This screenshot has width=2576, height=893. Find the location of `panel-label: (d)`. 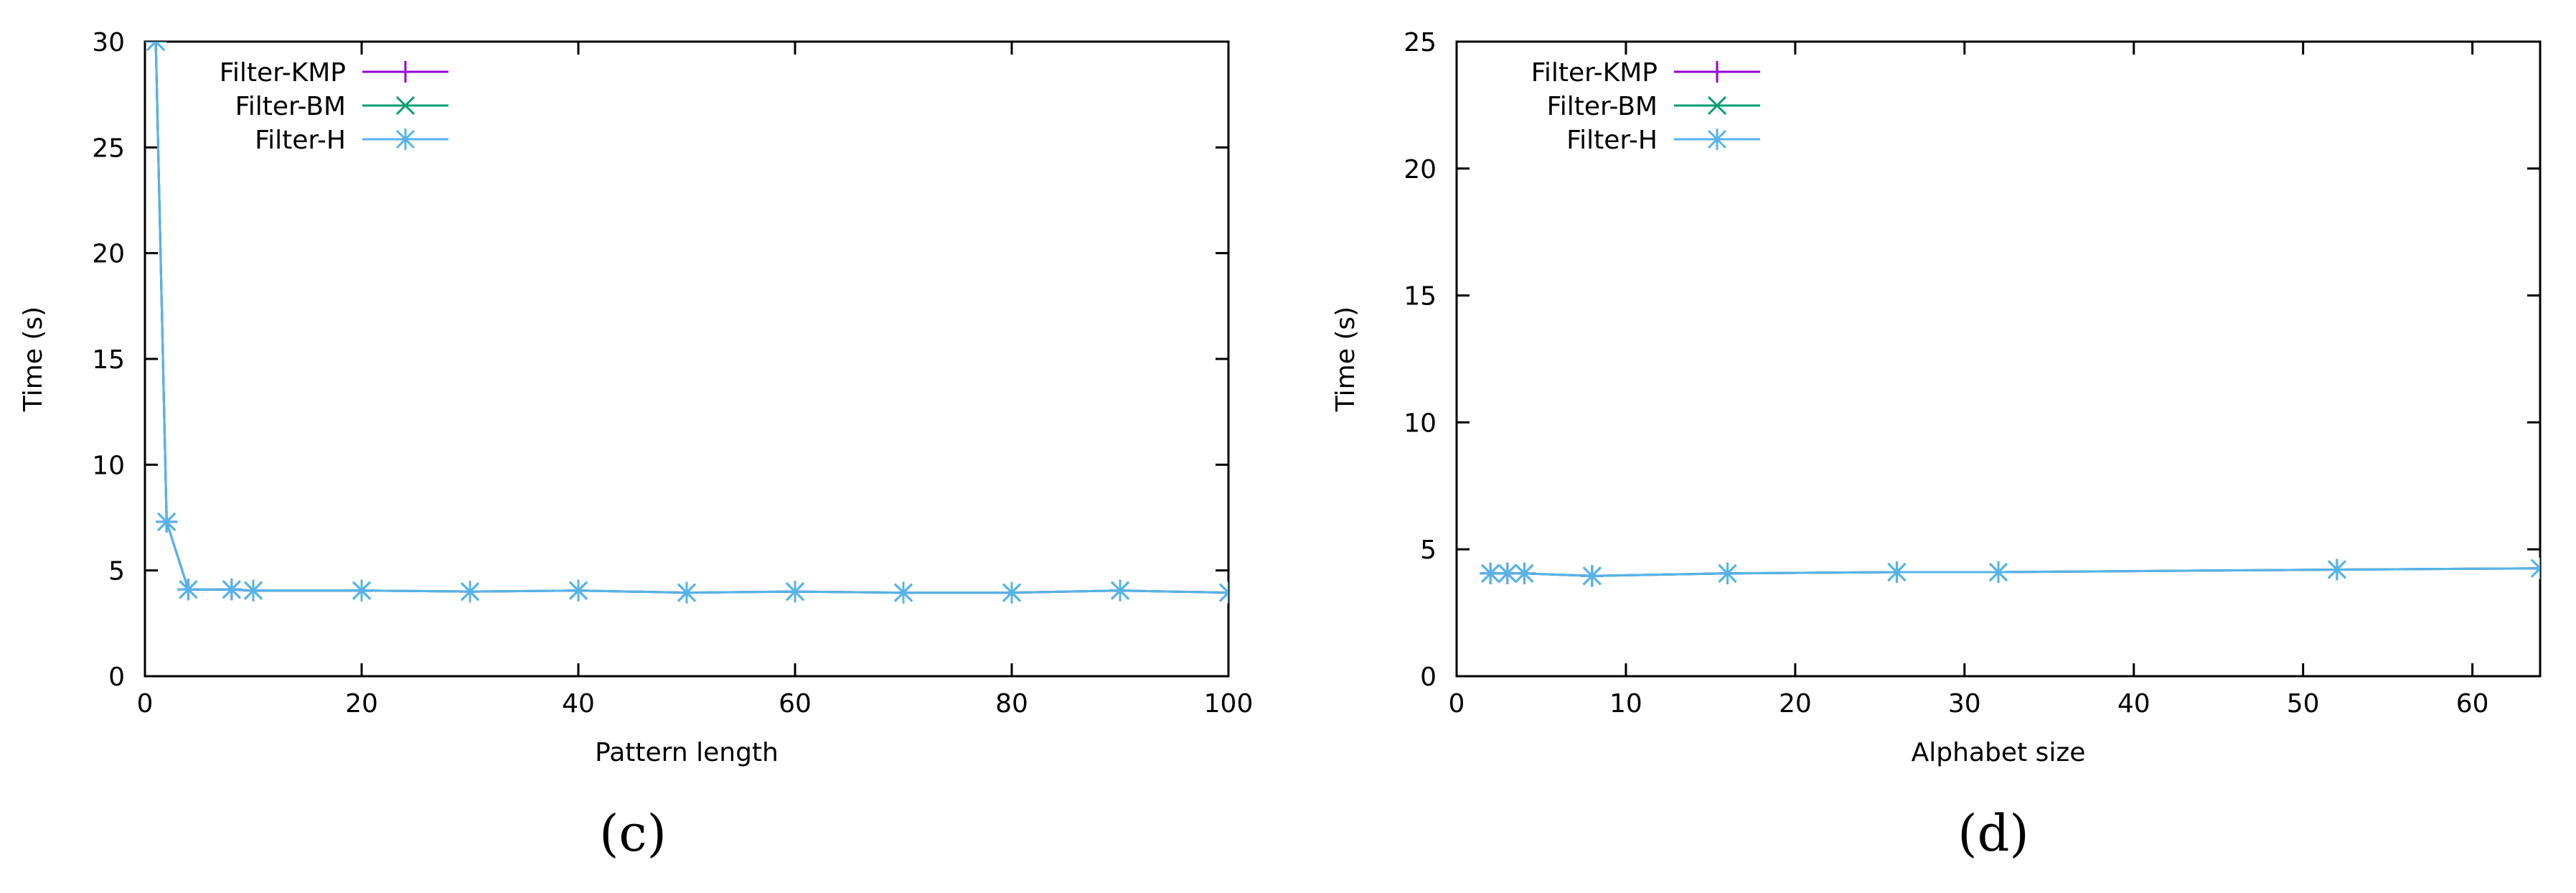

panel-label: (d) is located at coordinates (1993, 833).